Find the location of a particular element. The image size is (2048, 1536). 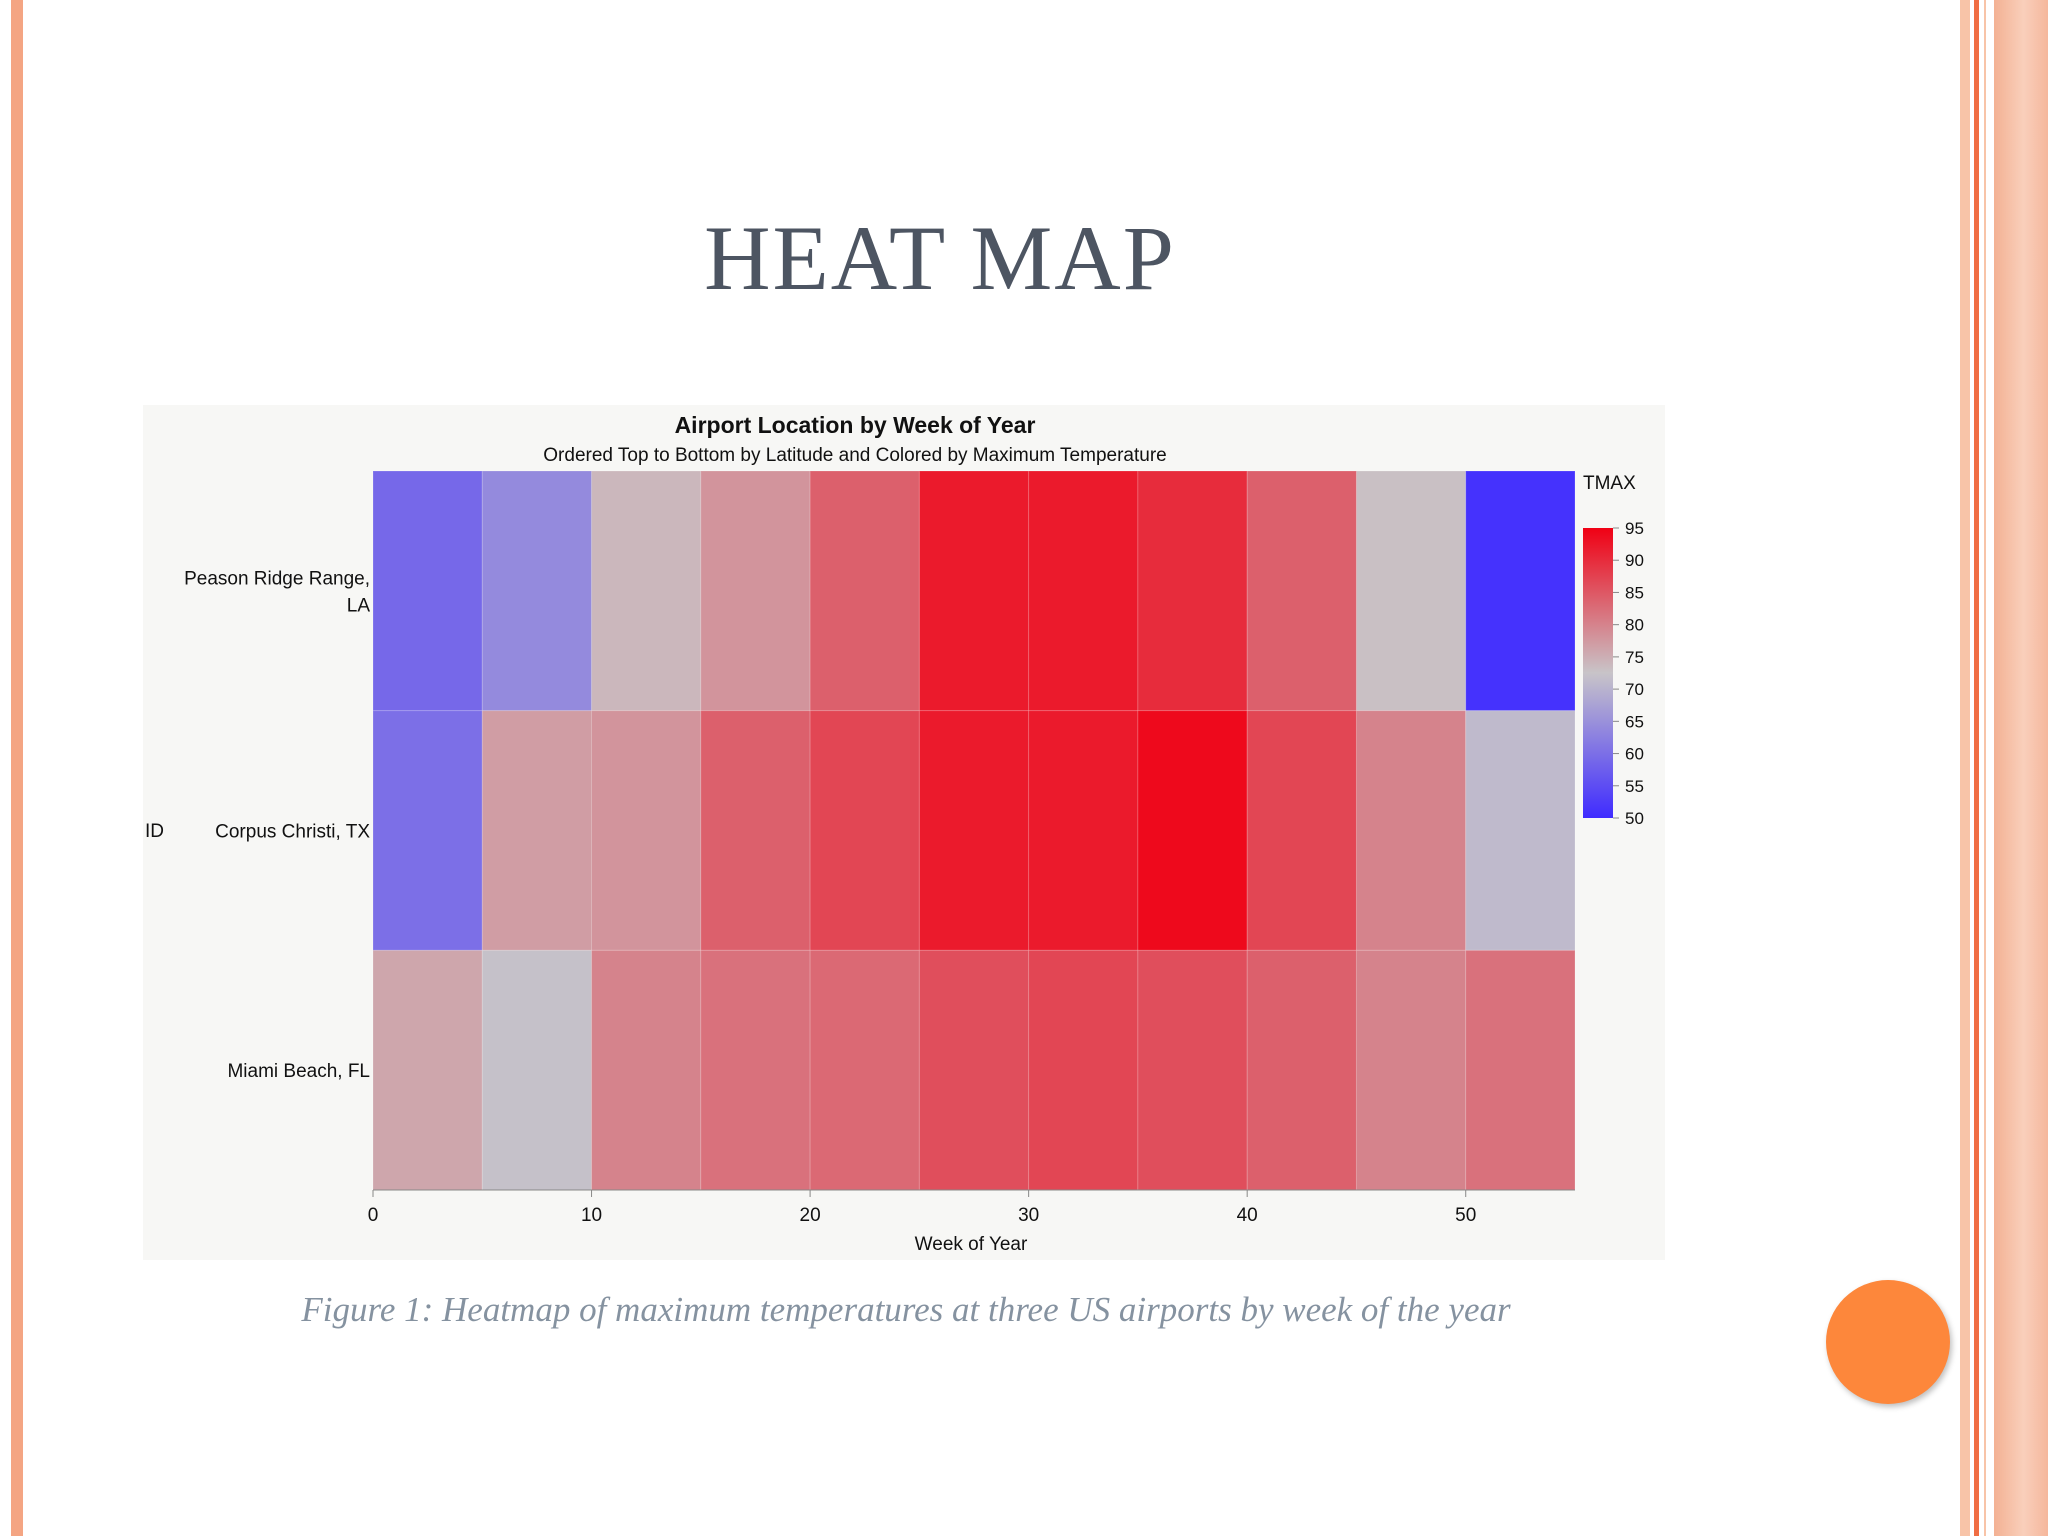

legend-tick-label: 75 is located at coordinates (1634, 657).